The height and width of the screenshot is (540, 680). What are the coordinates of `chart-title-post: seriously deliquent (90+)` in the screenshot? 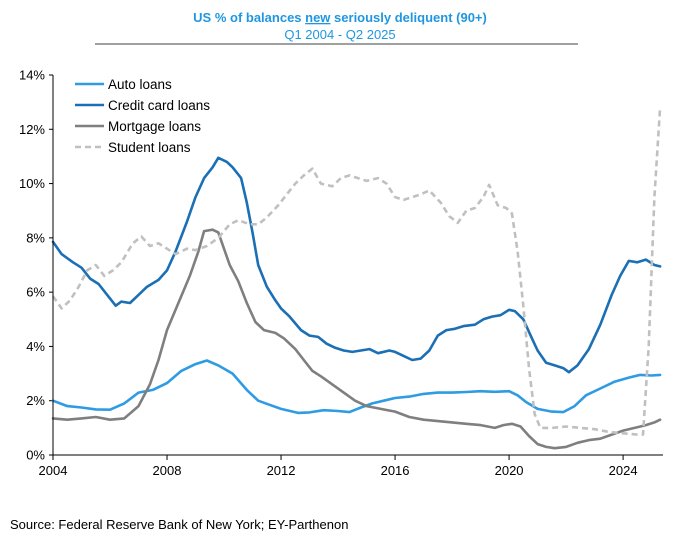 It's located at (408, 17).